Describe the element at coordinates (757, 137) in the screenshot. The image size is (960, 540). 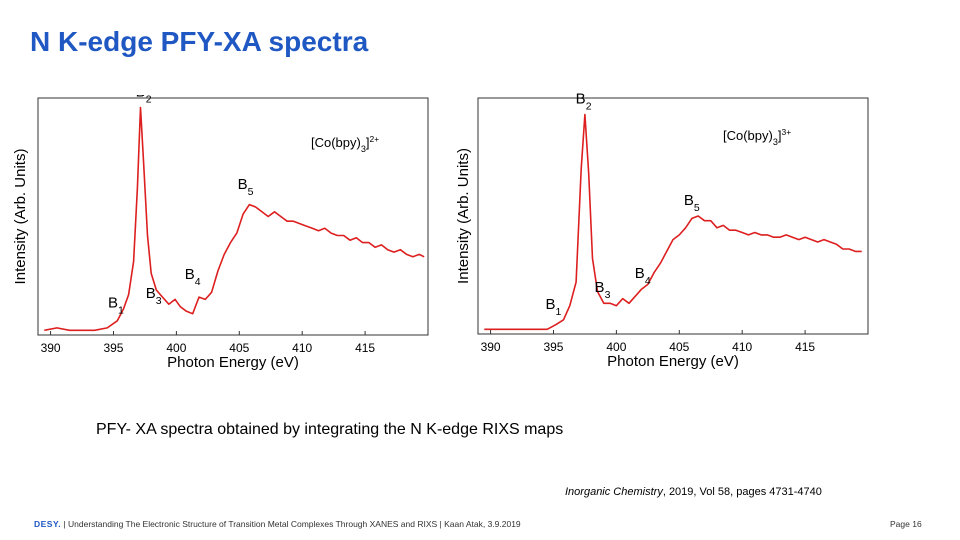
I see `compound-label: [Co(bpy)3]3+` at that location.